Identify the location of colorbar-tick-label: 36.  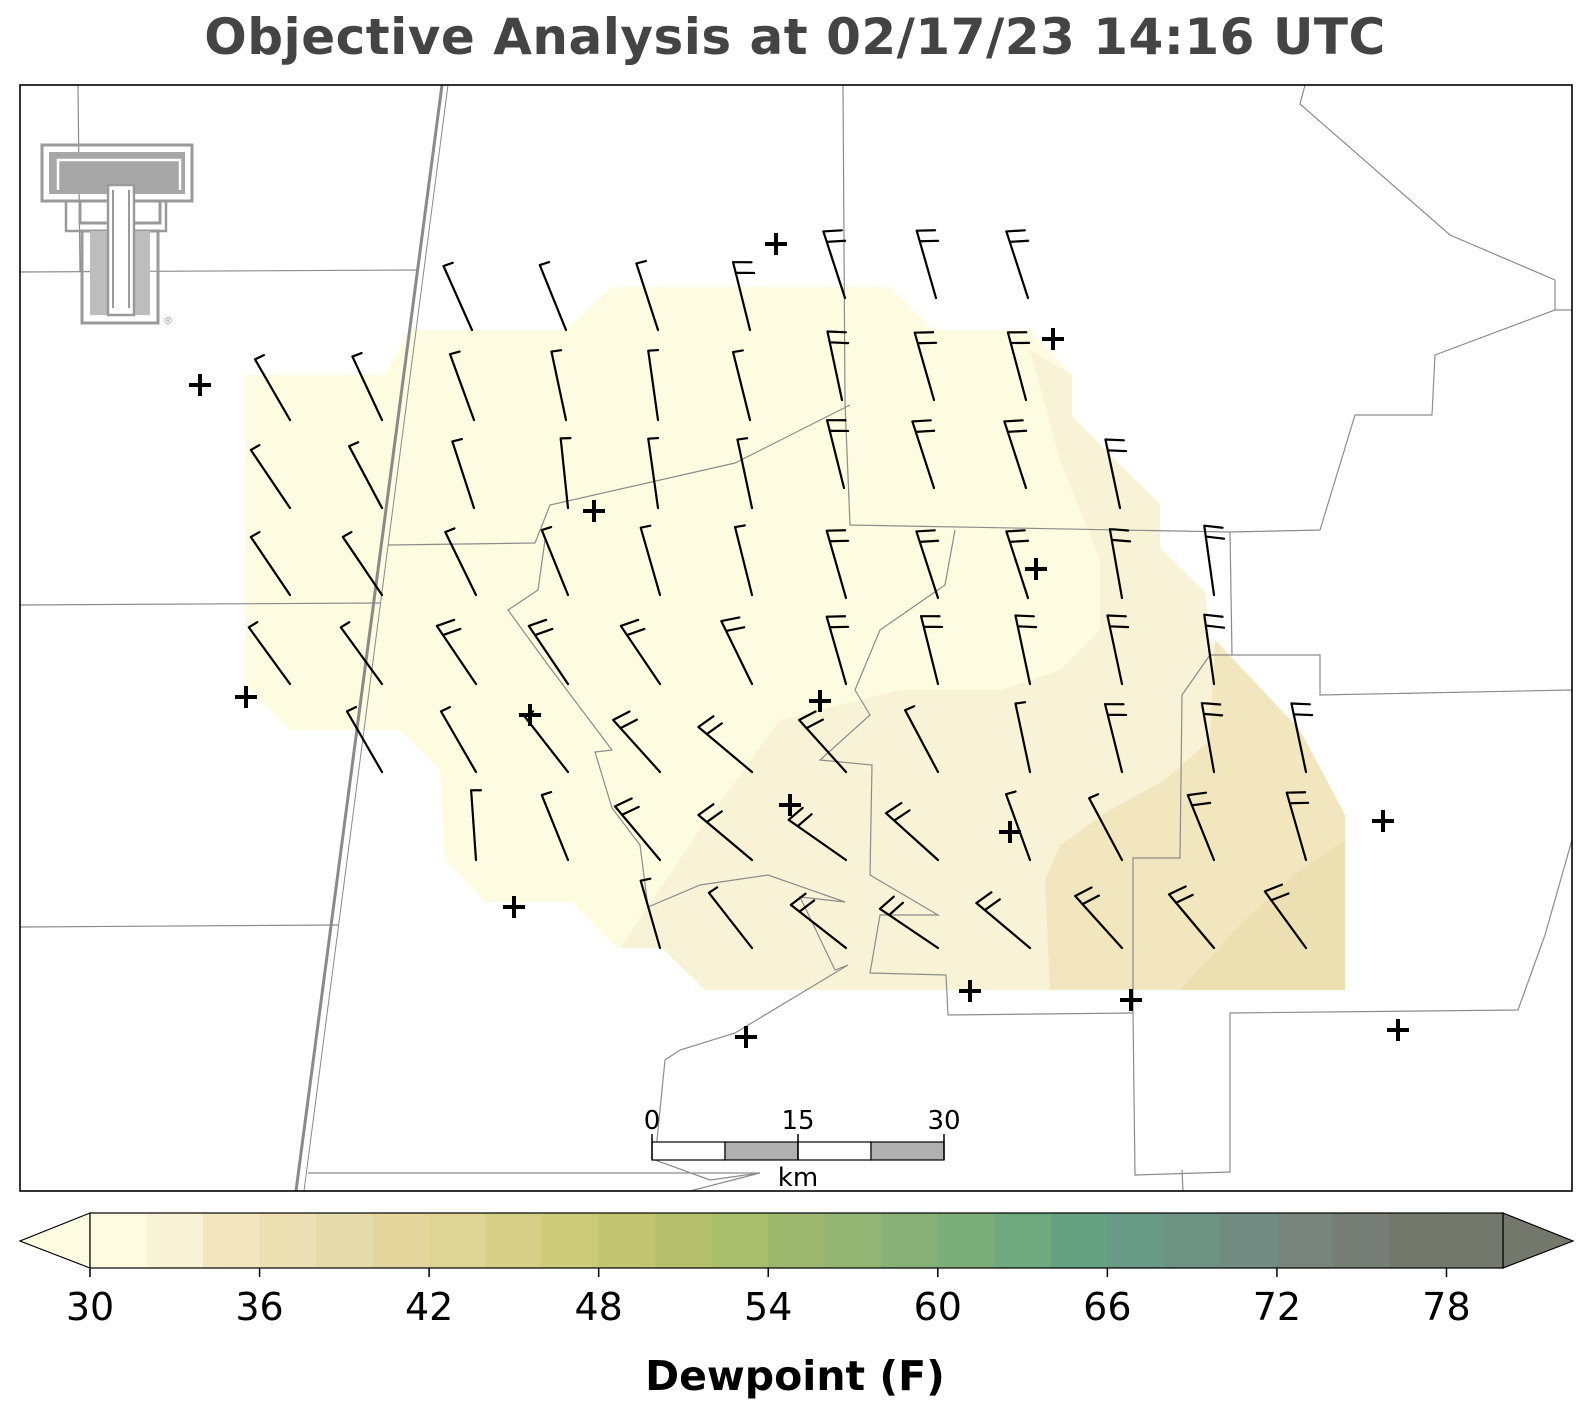
(259, 1307).